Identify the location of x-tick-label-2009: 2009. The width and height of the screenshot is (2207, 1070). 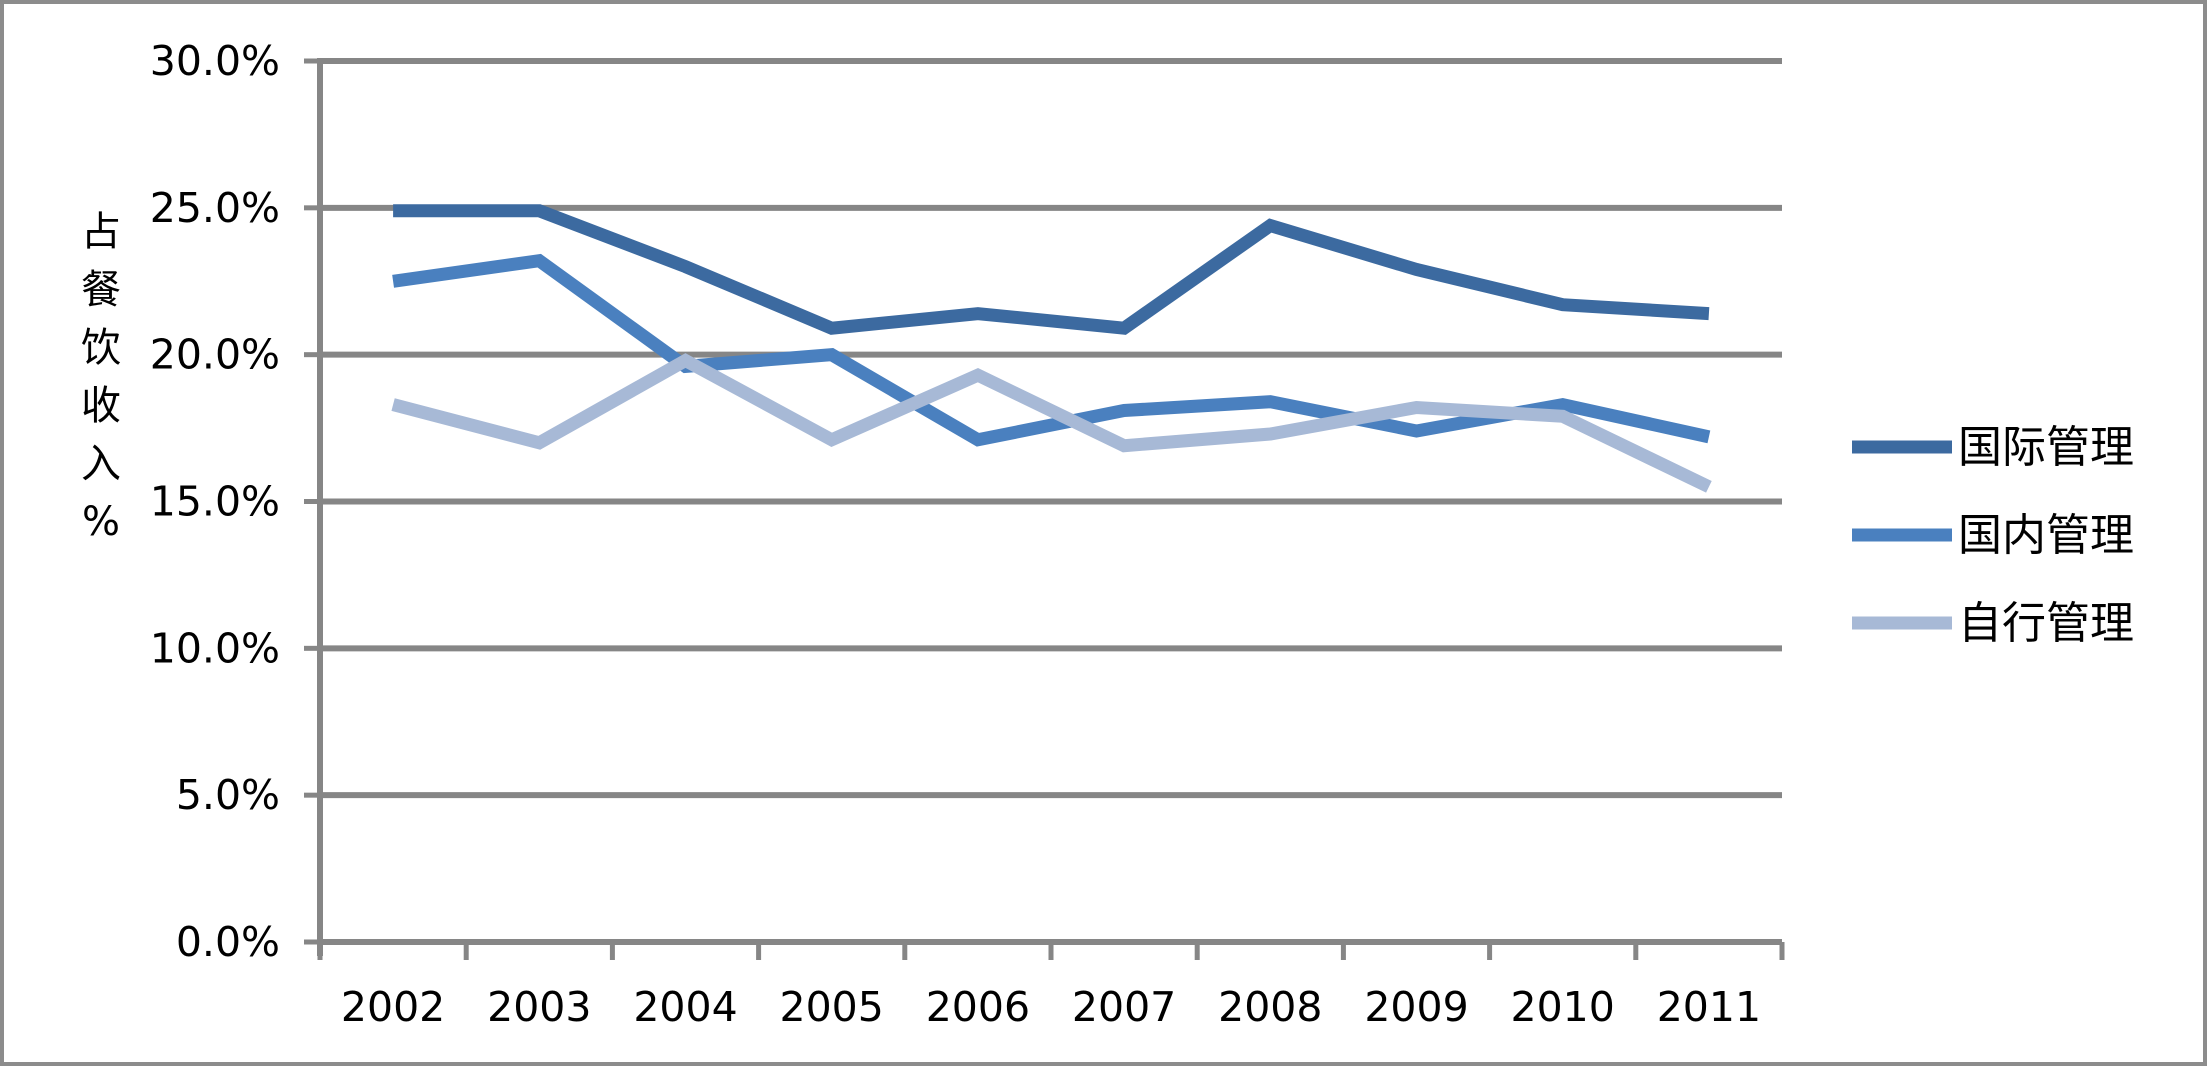
(1416, 1007).